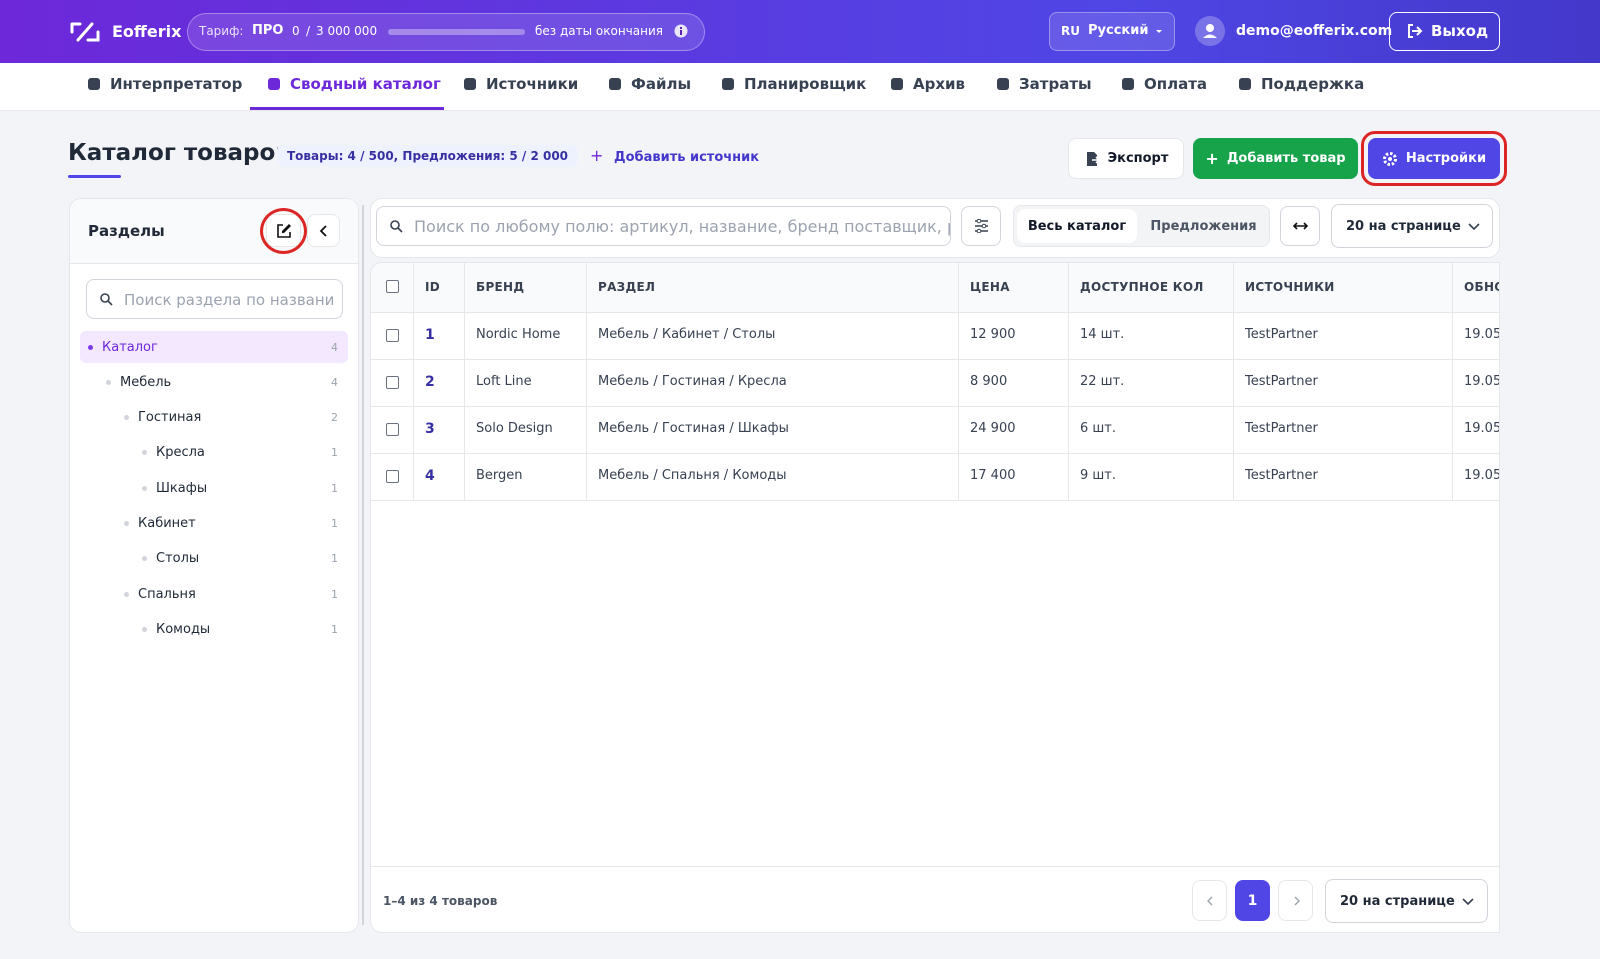 Image resolution: width=1600 pixels, height=959 pixels. Describe the element at coordinates (1043, 84) in the screenshot. I see `nav-item: Затраты` at that location.